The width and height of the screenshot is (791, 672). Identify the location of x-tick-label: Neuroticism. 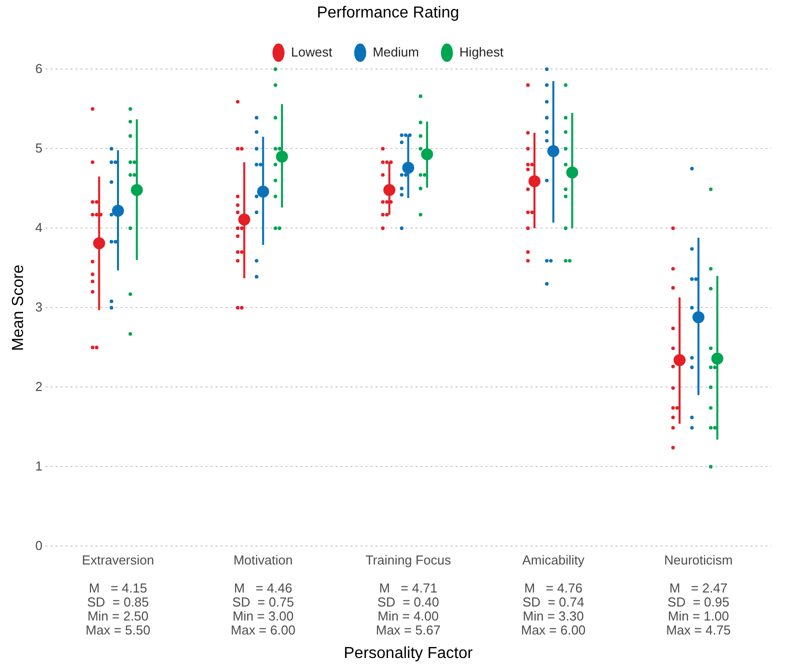
(698, 560).